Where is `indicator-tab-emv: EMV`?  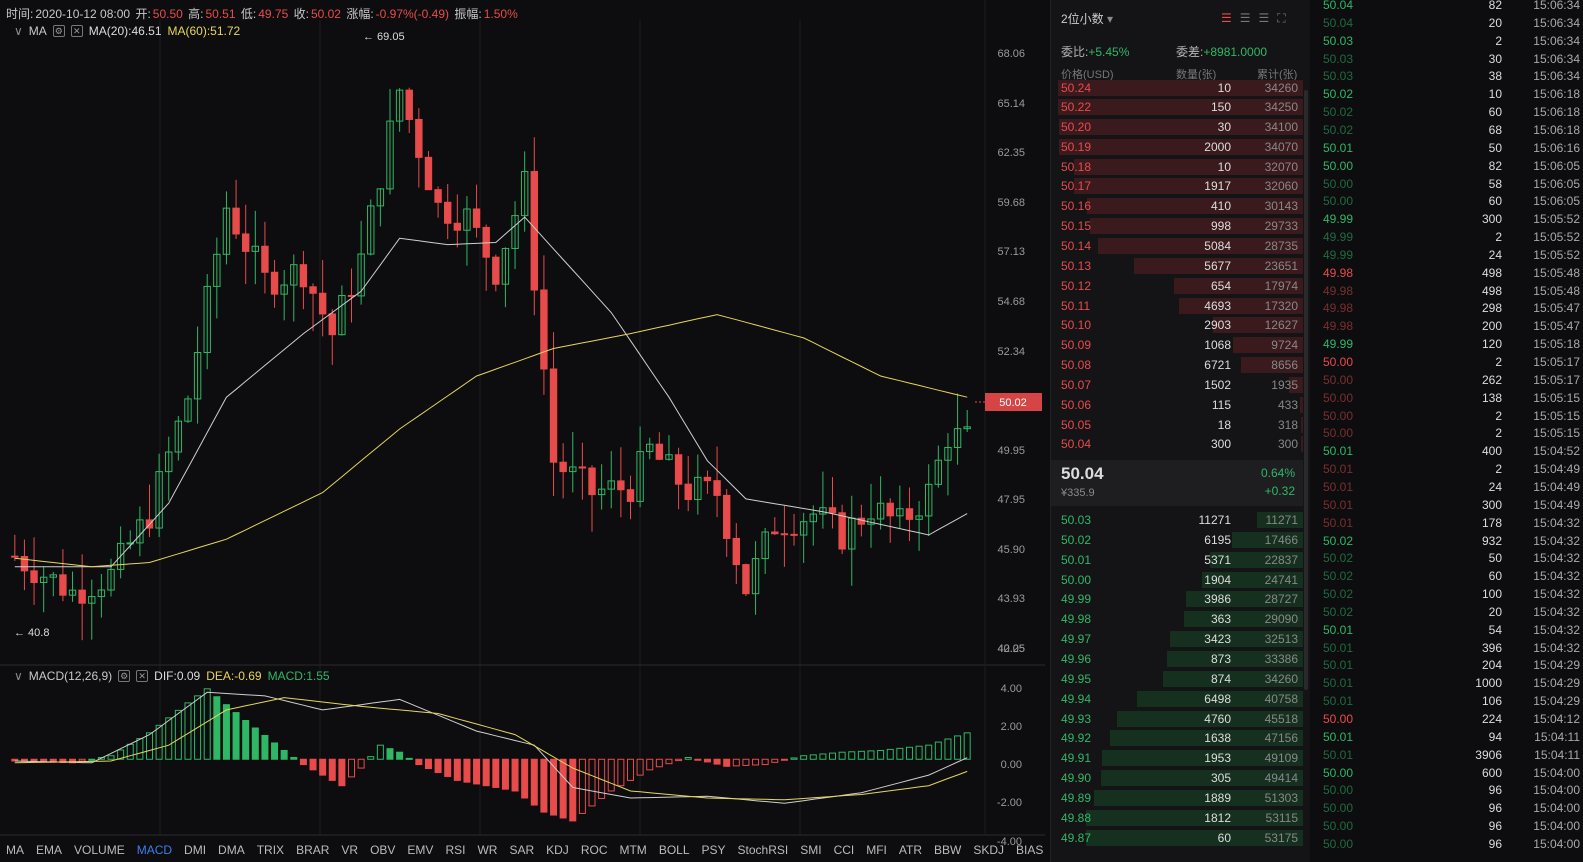
indicator-tab-emv: EMV is located at coordinates (420, 849).